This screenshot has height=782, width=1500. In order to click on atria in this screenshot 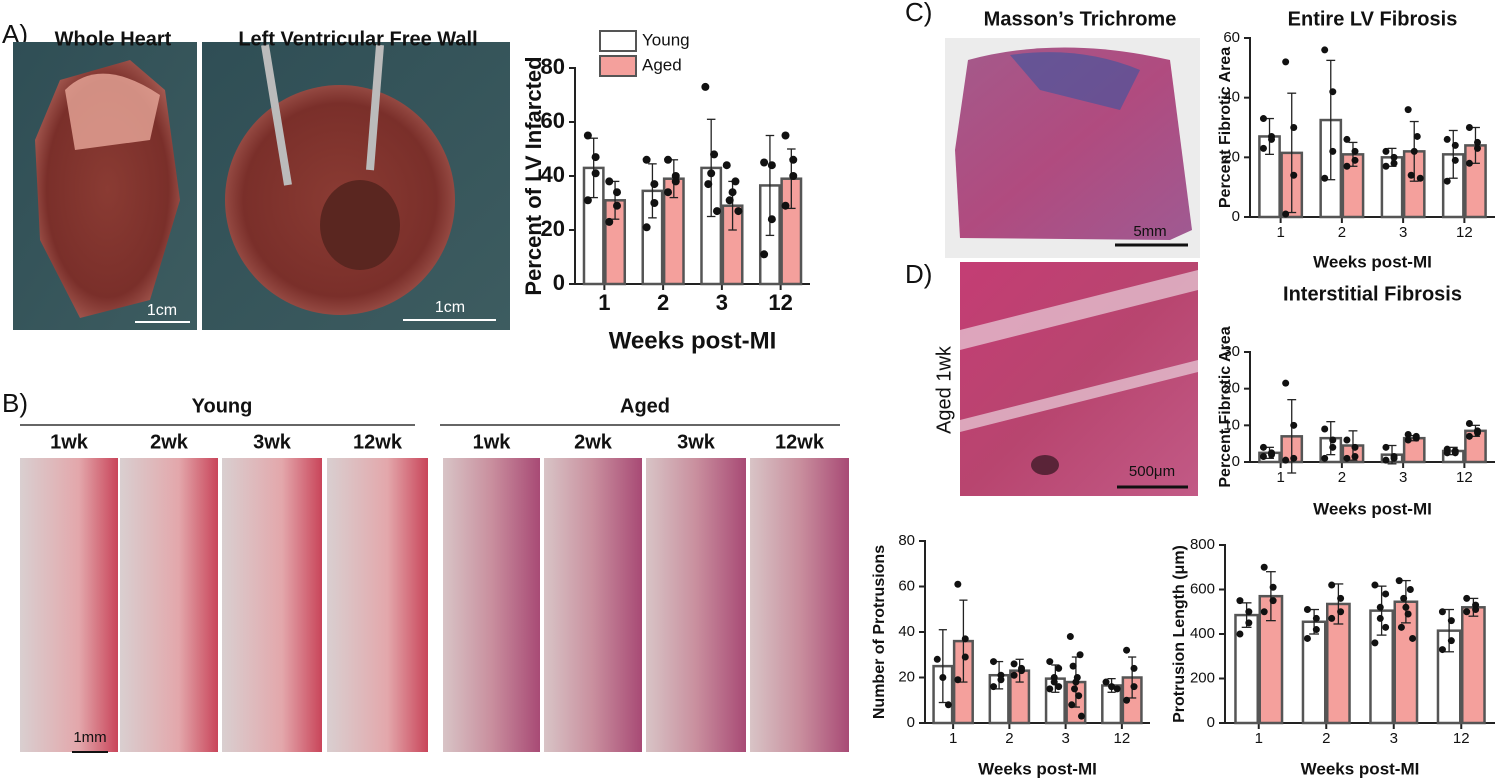, I will do `click(112, 111)`.